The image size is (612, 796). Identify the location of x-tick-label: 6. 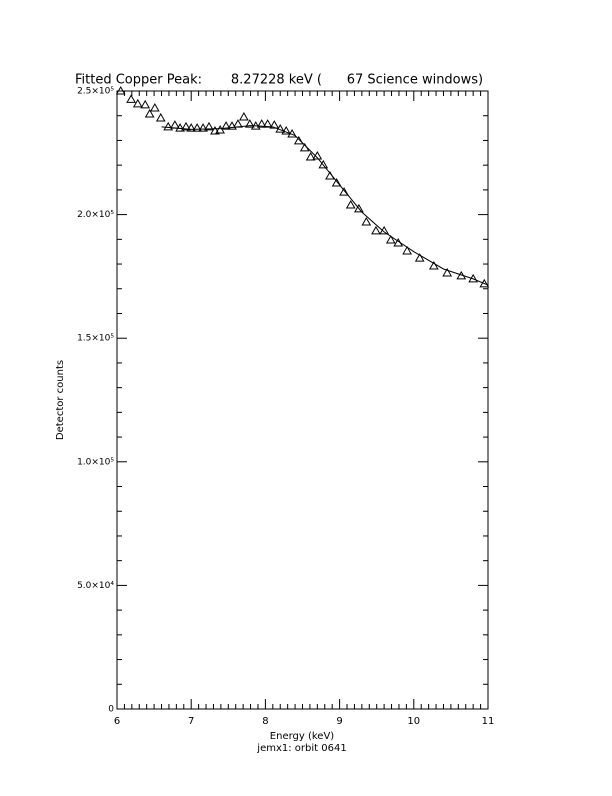
(117, 721).